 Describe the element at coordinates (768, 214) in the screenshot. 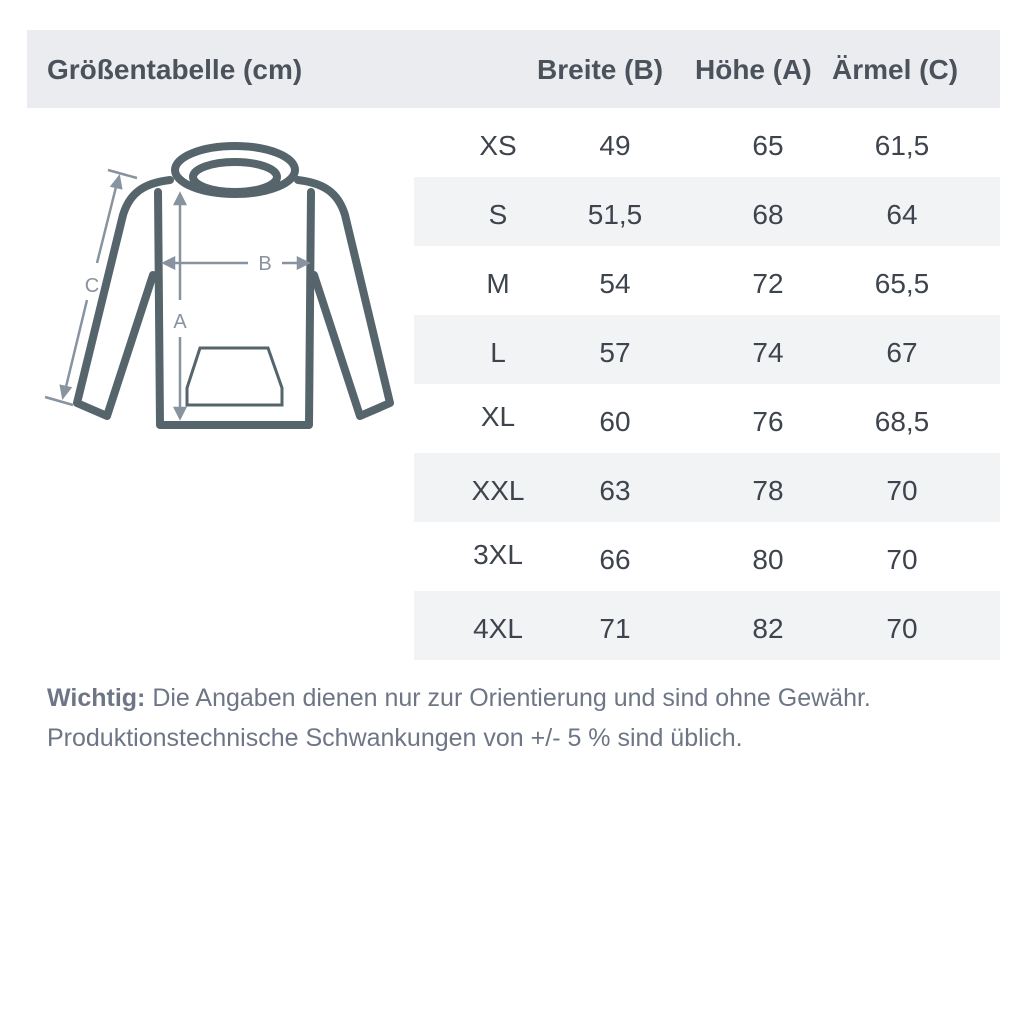

I see `cell-a: 68` at that location.